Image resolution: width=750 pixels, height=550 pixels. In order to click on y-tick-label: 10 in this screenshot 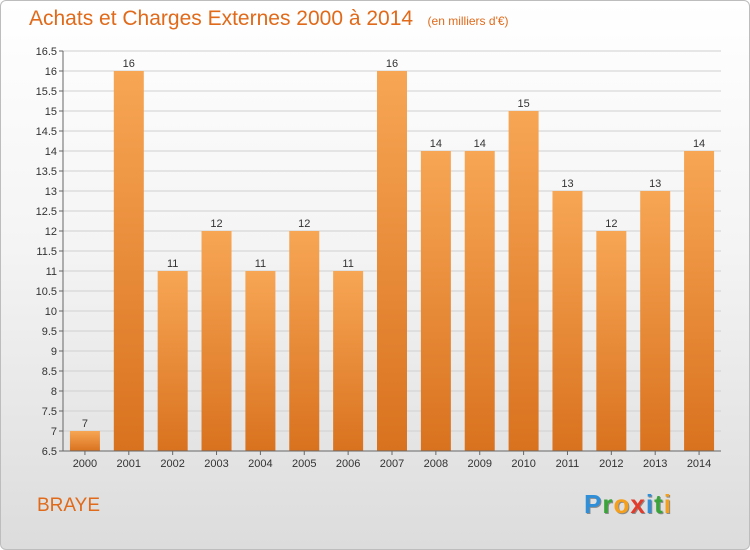, I will do `click(51, 312)`.